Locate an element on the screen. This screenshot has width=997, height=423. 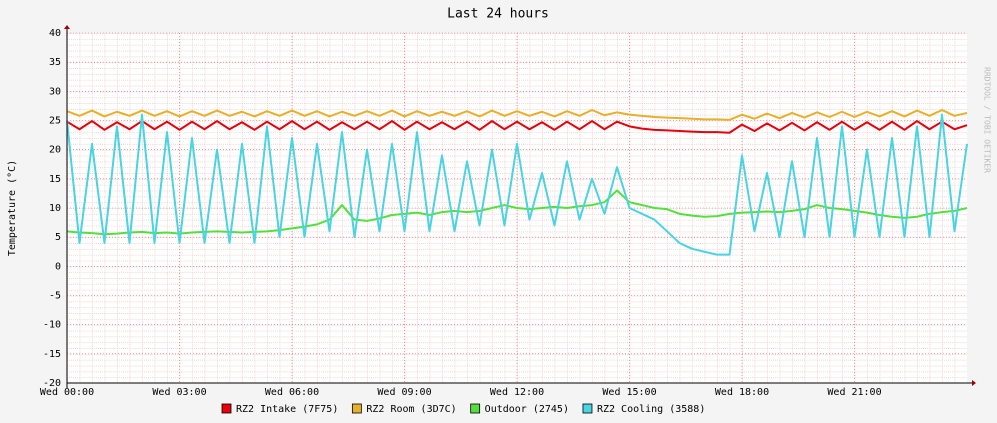
y-tick-label: 40 is located at coordinates (55, 33).